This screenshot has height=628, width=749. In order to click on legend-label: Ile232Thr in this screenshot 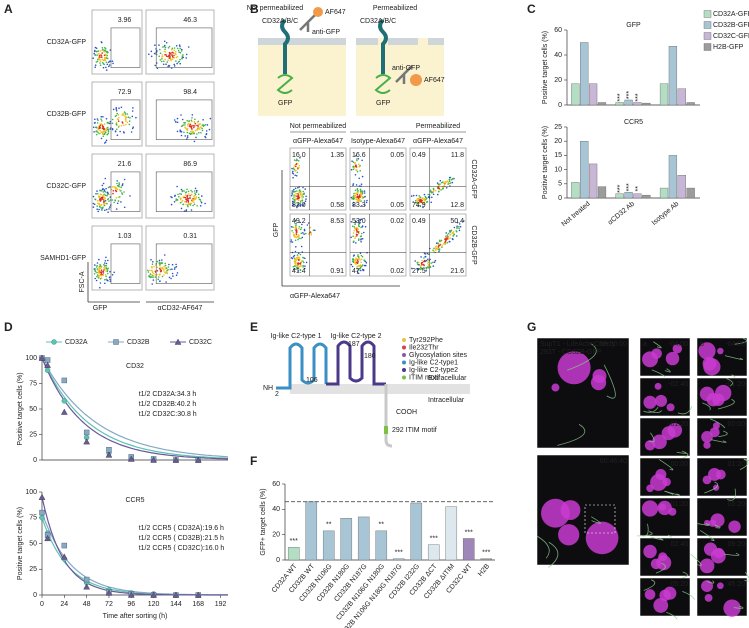, I will do `click(424, 347)`.